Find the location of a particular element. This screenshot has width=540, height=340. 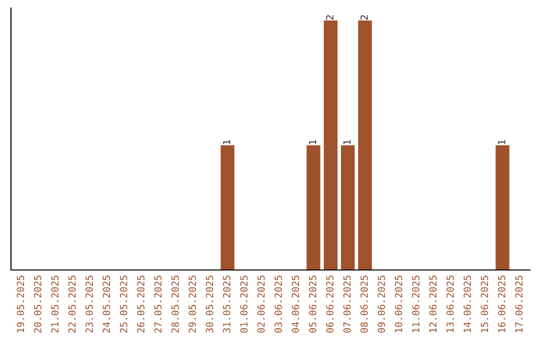

x-tick-label: 07.06.2025 is located at coordinates (347, 304).